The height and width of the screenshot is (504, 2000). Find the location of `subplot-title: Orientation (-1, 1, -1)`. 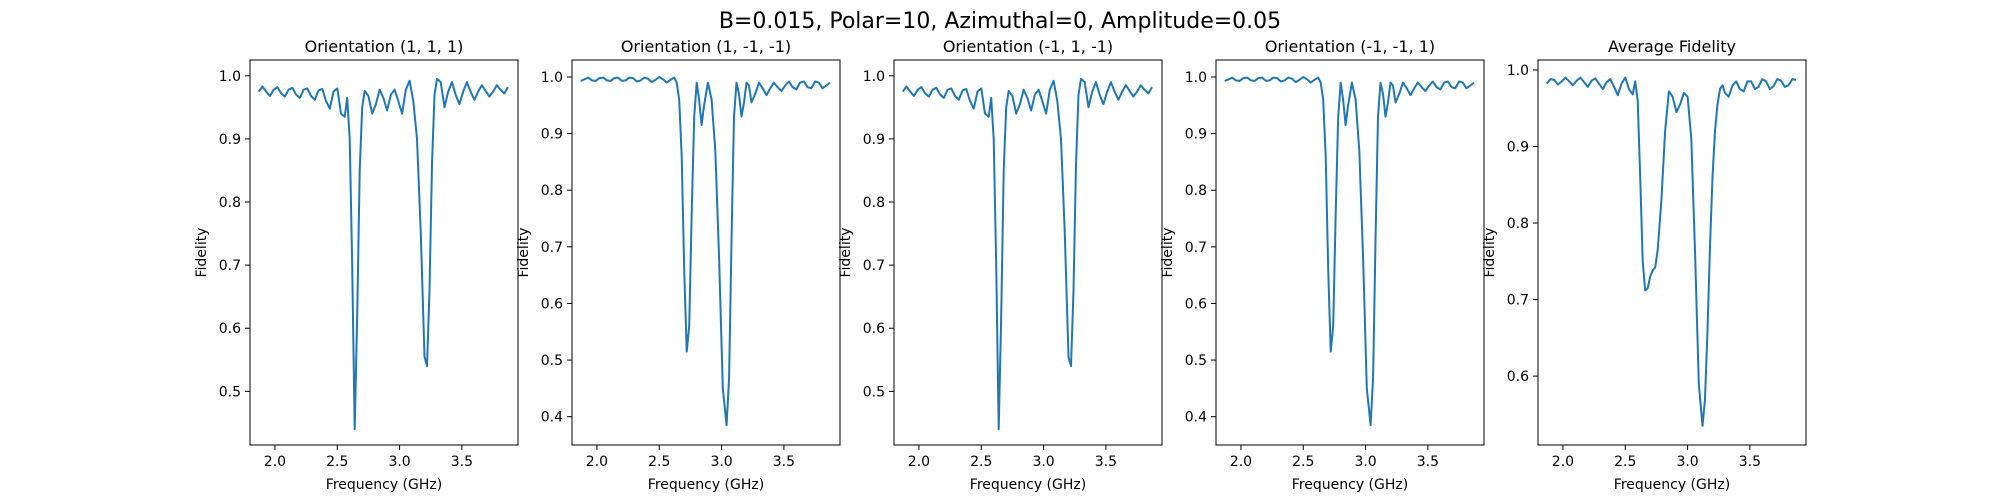

subplot-title: Orientation (-1, 1, -1) is located at coordinates (1028, 46).